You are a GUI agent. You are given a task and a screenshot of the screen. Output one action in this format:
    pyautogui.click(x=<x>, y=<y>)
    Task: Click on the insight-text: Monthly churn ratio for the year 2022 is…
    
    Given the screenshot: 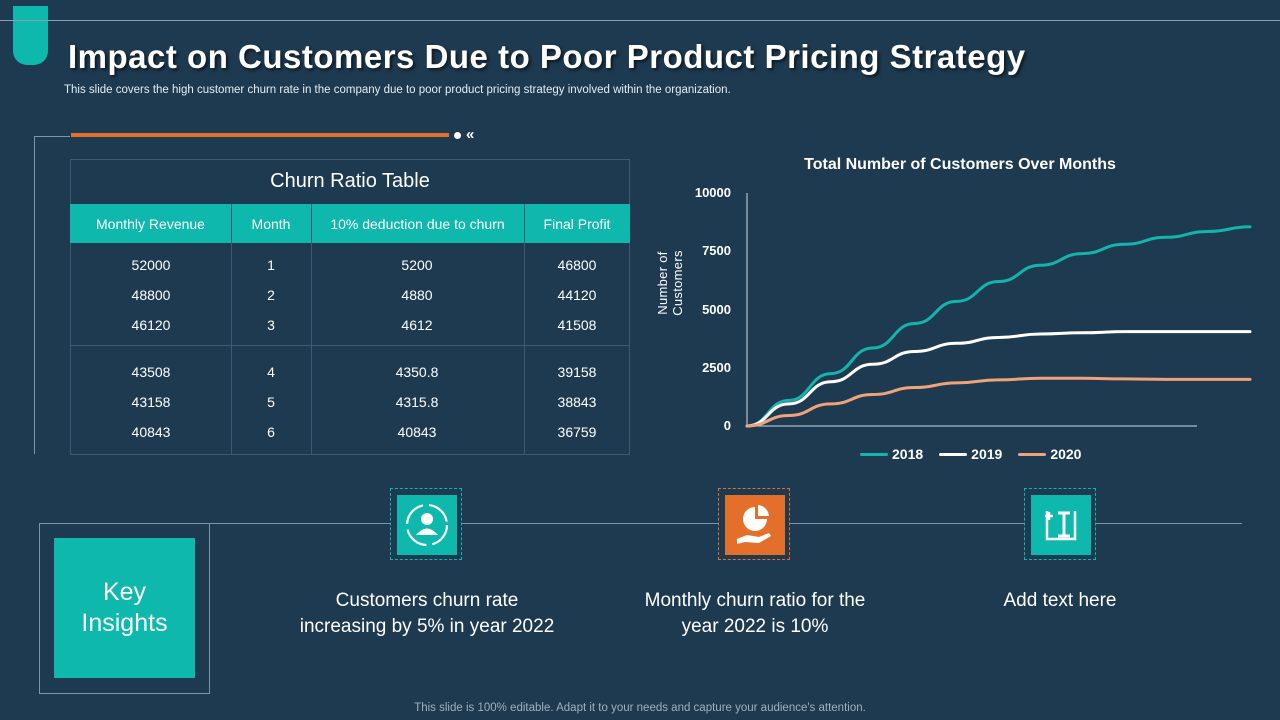 What is the action you would take?
    pyautogui.click(x=755, y=613)
    